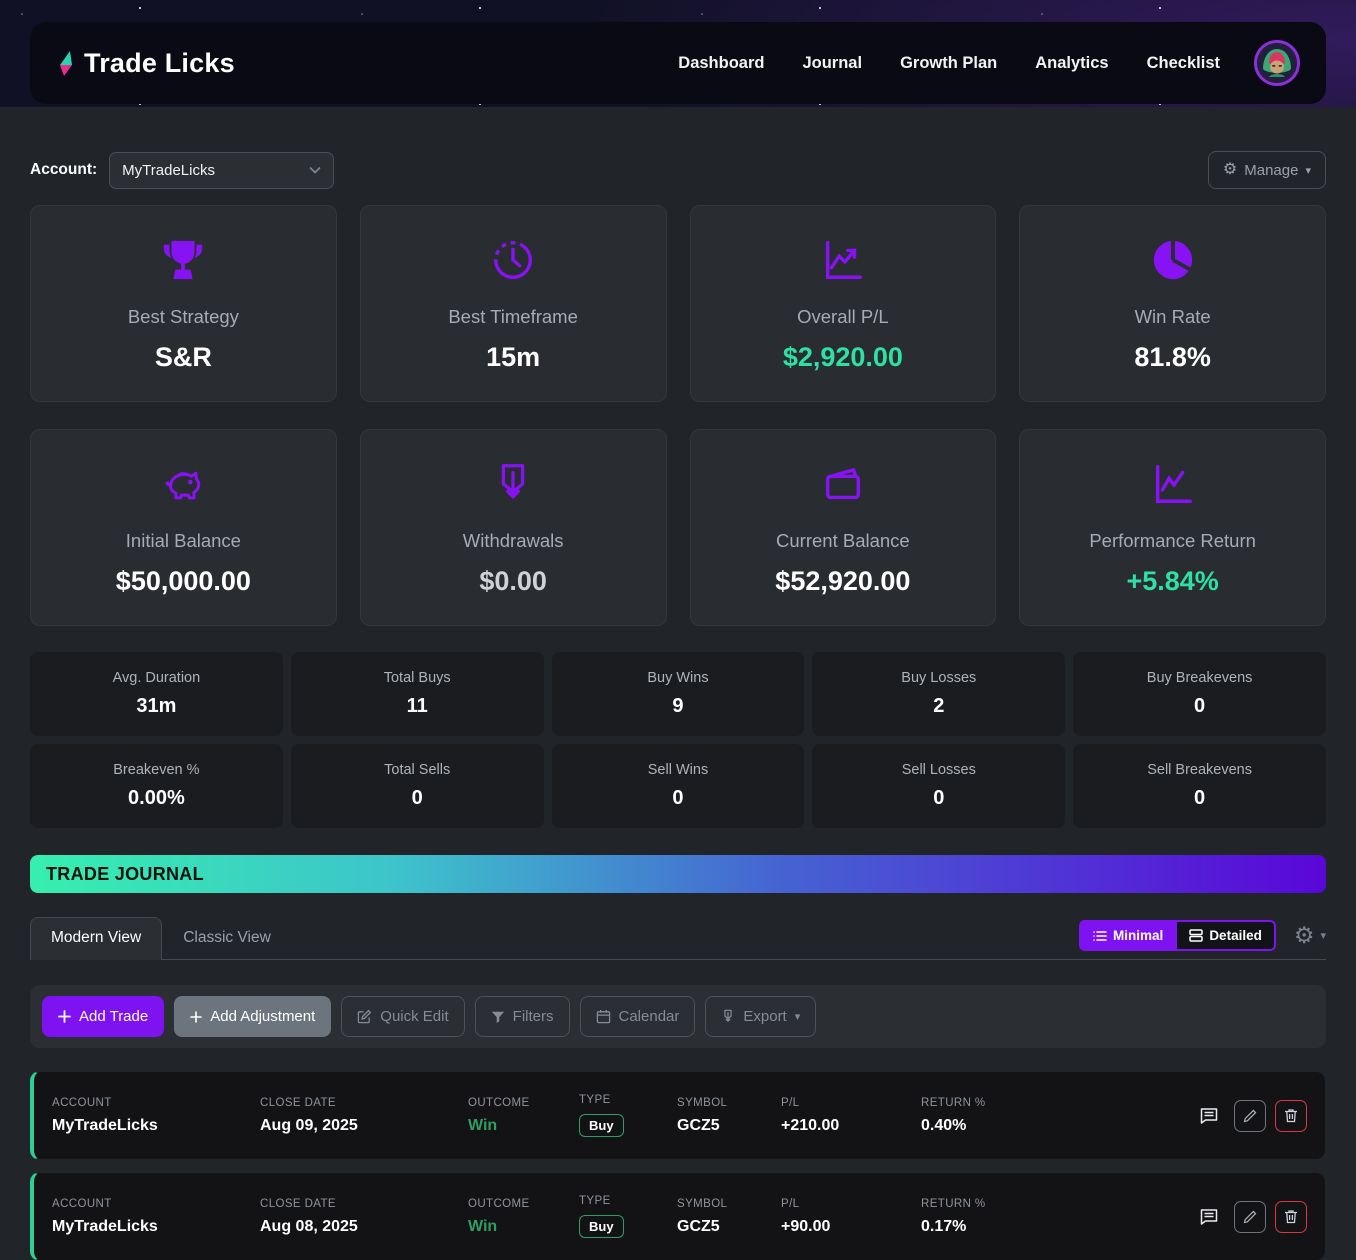  I want to click on trade-type-badge: Buy, so click(601, 1125).